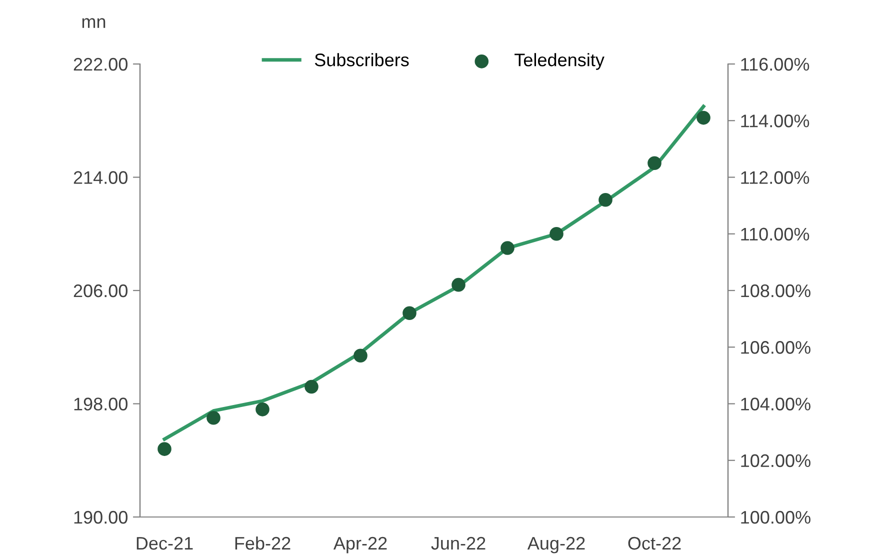 This screenshot has height=559, width=869. What do you see at coordinates (361, 59) in the screenshot?
I see `legend-label: Subscribers` at bounding box center [361, 59].